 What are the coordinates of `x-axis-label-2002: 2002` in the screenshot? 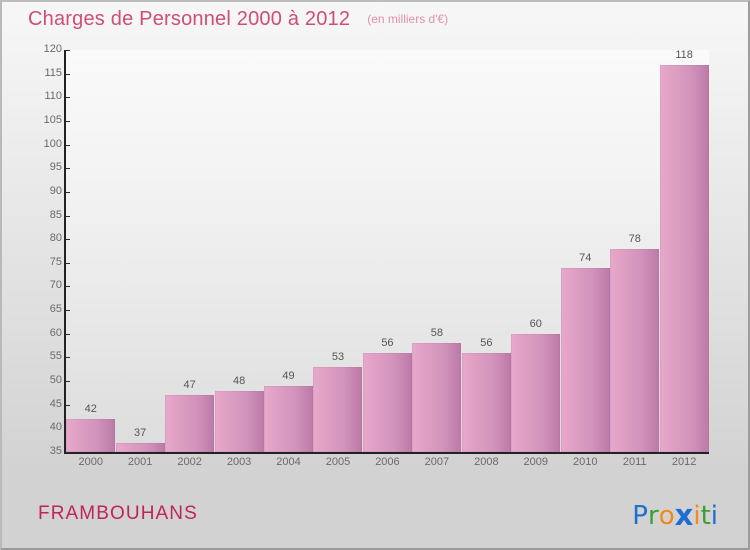 It's located at (189, 462).